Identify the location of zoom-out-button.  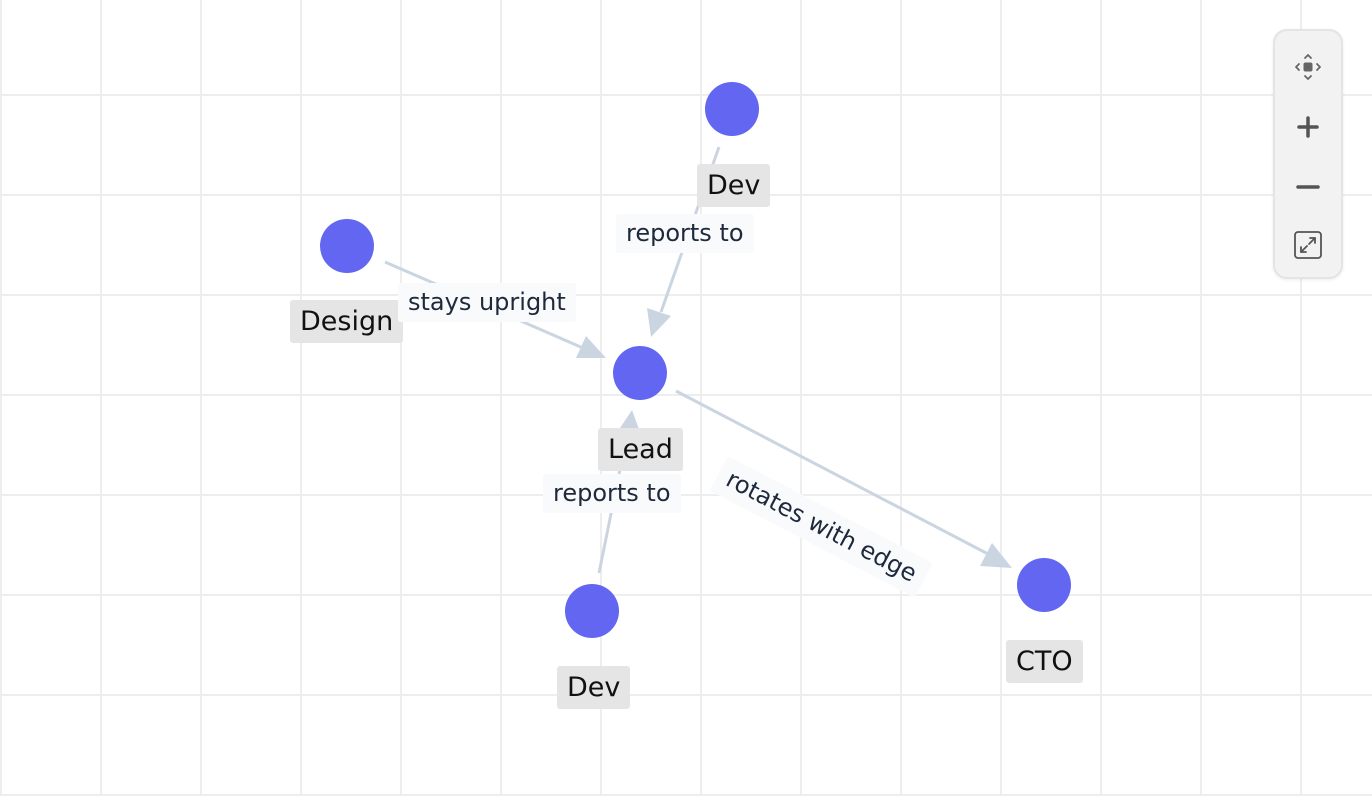
(1308, 187).